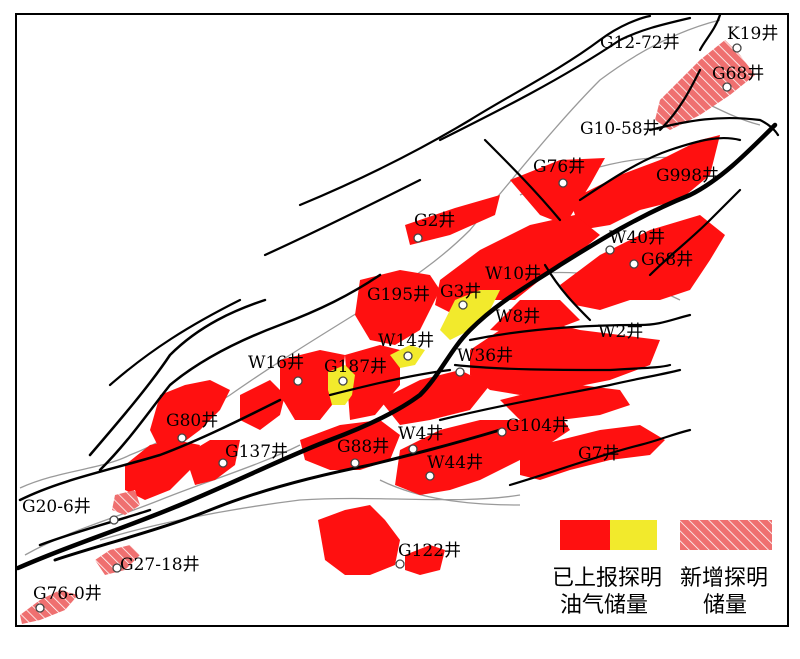 Image resolution: width=800 pixels, height=659 pixels. What do you see at coordinates (56, 507) in the screenshot?
I see `well-label-g20-6: G20-6井` at bounding box center [56, 507].